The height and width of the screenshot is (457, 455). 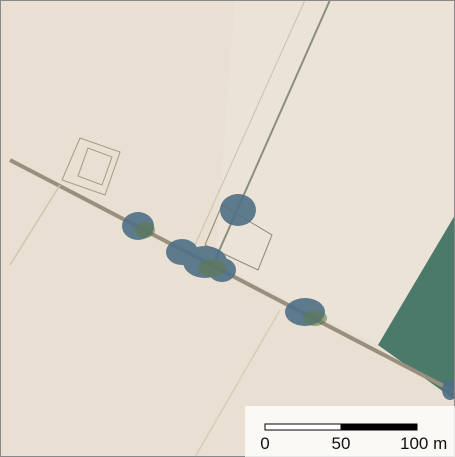 I want to click on scale-label: 100 m, so click(x=423, y=443).